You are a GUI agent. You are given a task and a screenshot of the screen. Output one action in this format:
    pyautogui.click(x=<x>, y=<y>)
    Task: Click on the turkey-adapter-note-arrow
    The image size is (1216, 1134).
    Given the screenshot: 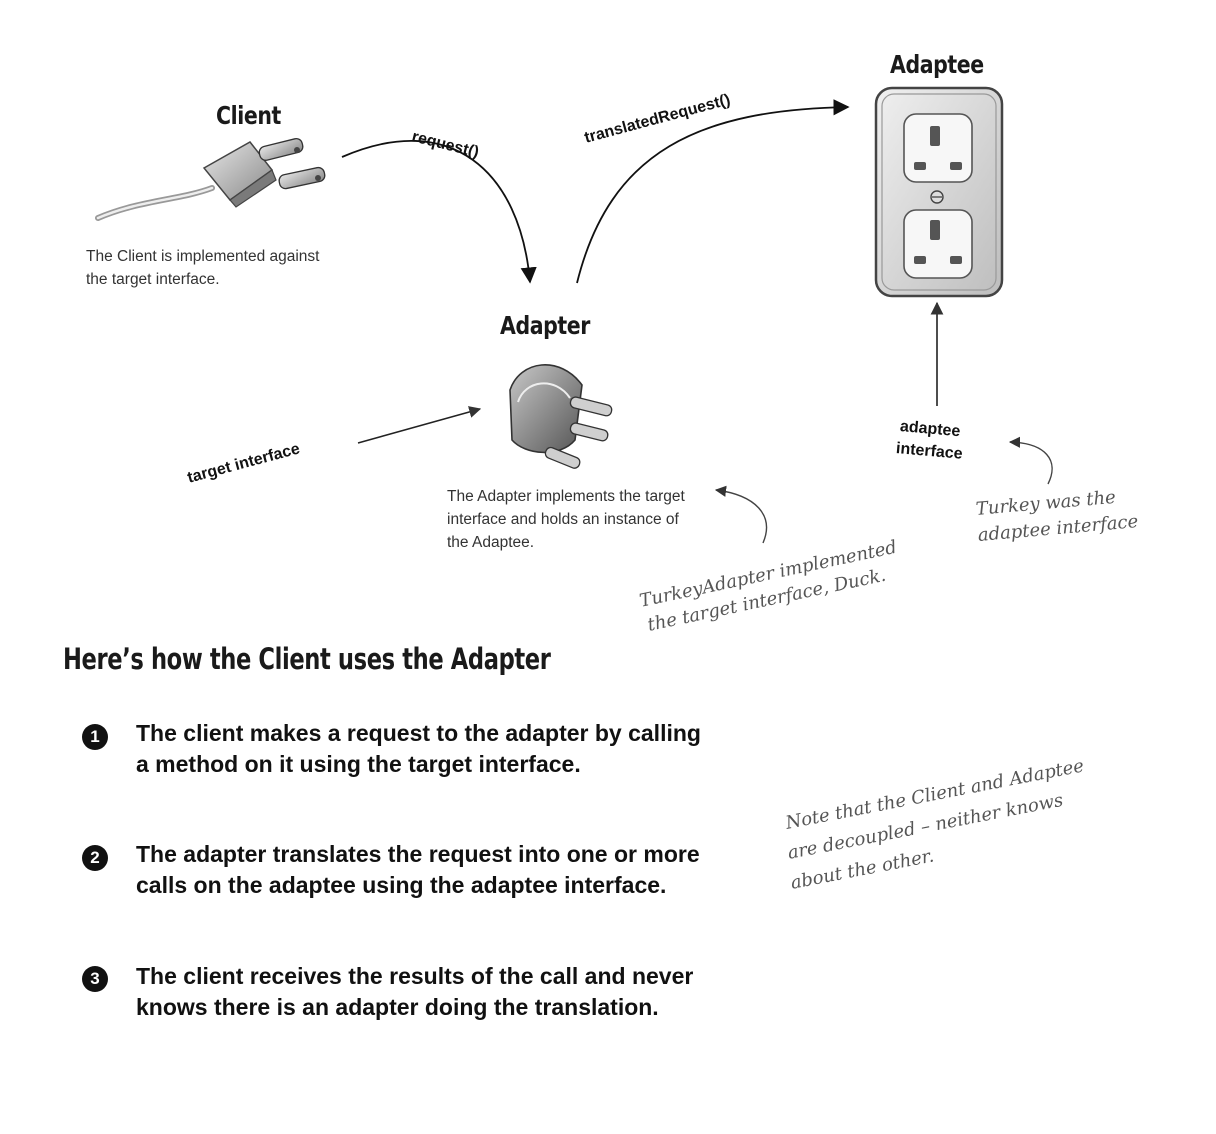 What is the action you would take?
    pyautogui.click(x=741, y=514)
    